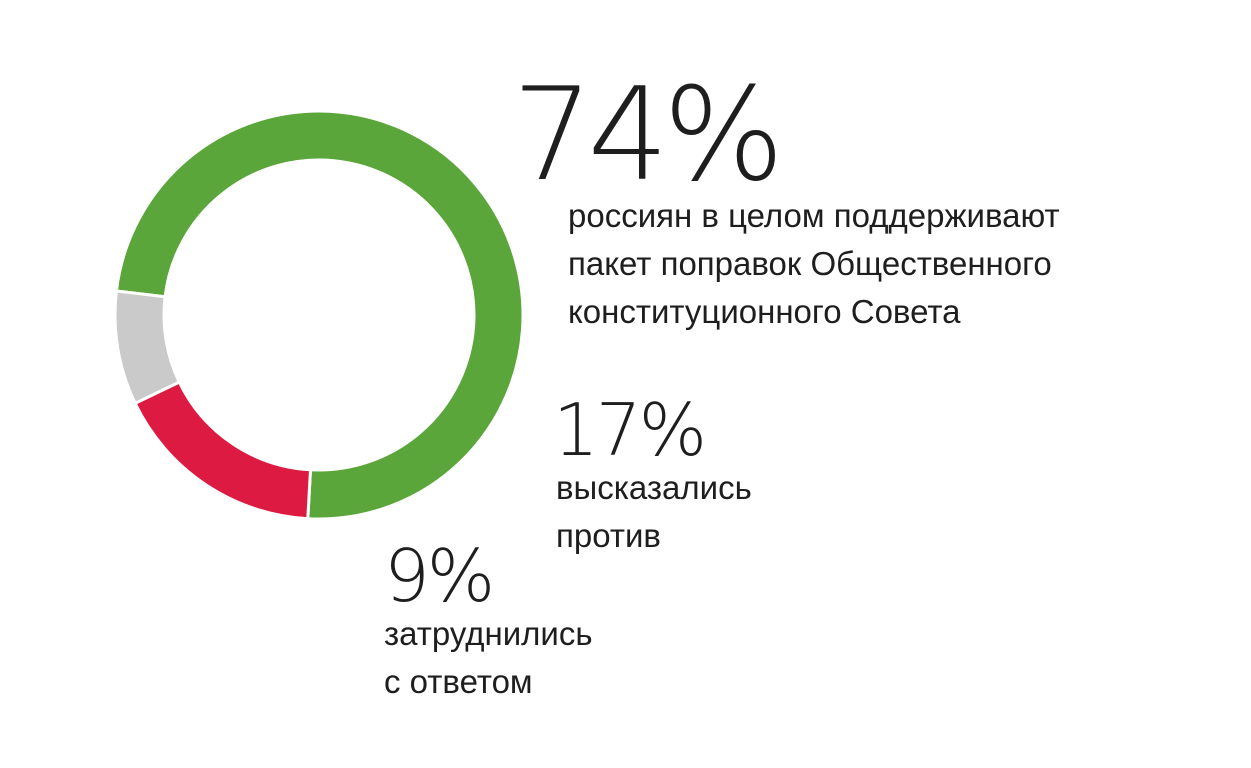  Describe the element at coordinates (223, 450) in the screenshot. I see `donut-slice-against` at that location.